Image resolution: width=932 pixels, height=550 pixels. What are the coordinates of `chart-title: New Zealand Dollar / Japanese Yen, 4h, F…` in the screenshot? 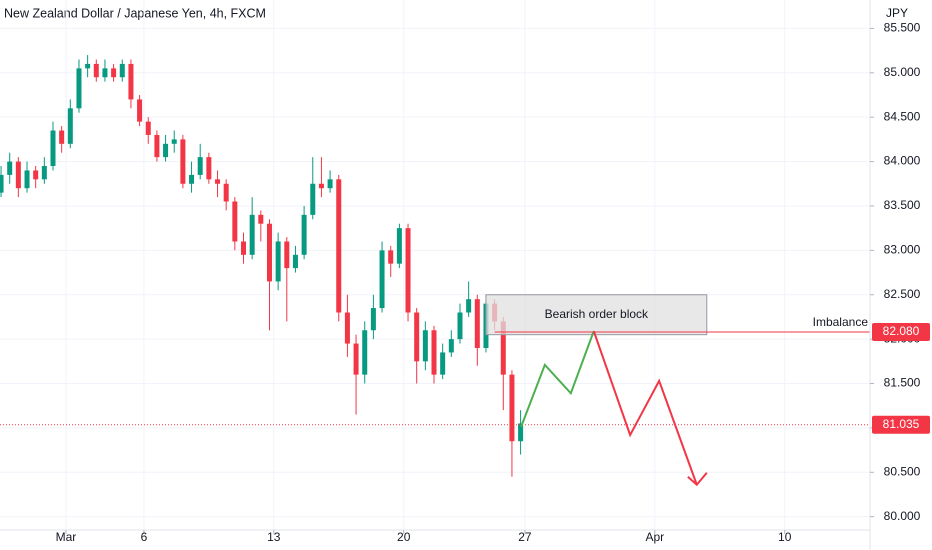 It's located at (135, 13).